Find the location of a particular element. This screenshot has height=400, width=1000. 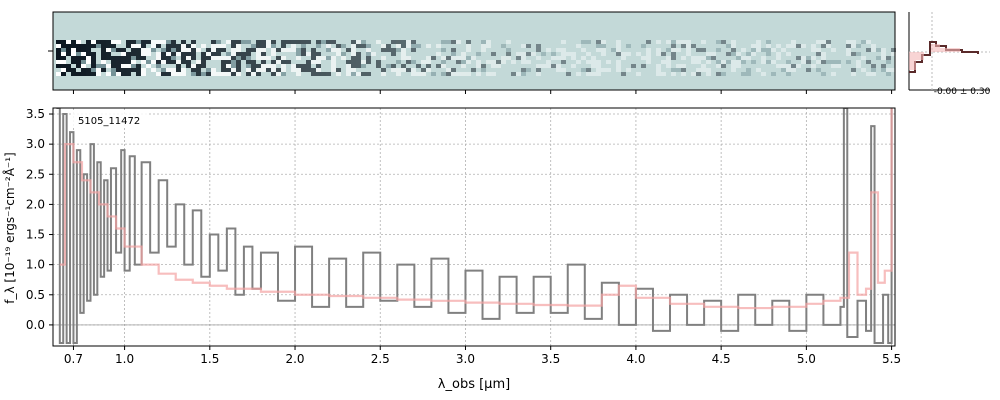

x-tick-label: 2.5 is located at coordinates (380, 359).